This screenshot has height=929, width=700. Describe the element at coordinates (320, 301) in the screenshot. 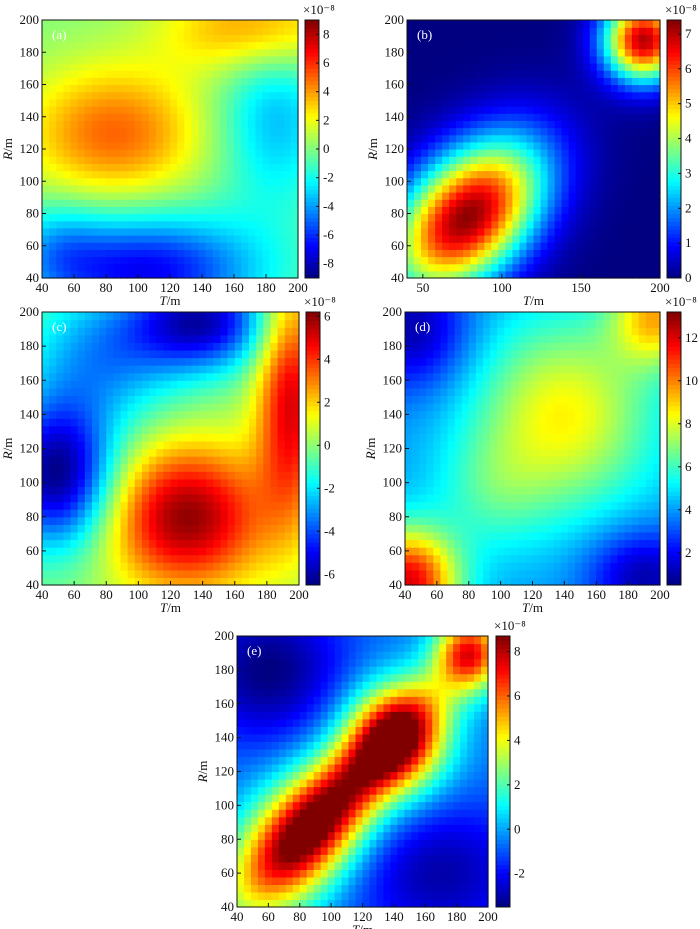

I see `colorbar-exponent: ×10⁻⁸` at that location.